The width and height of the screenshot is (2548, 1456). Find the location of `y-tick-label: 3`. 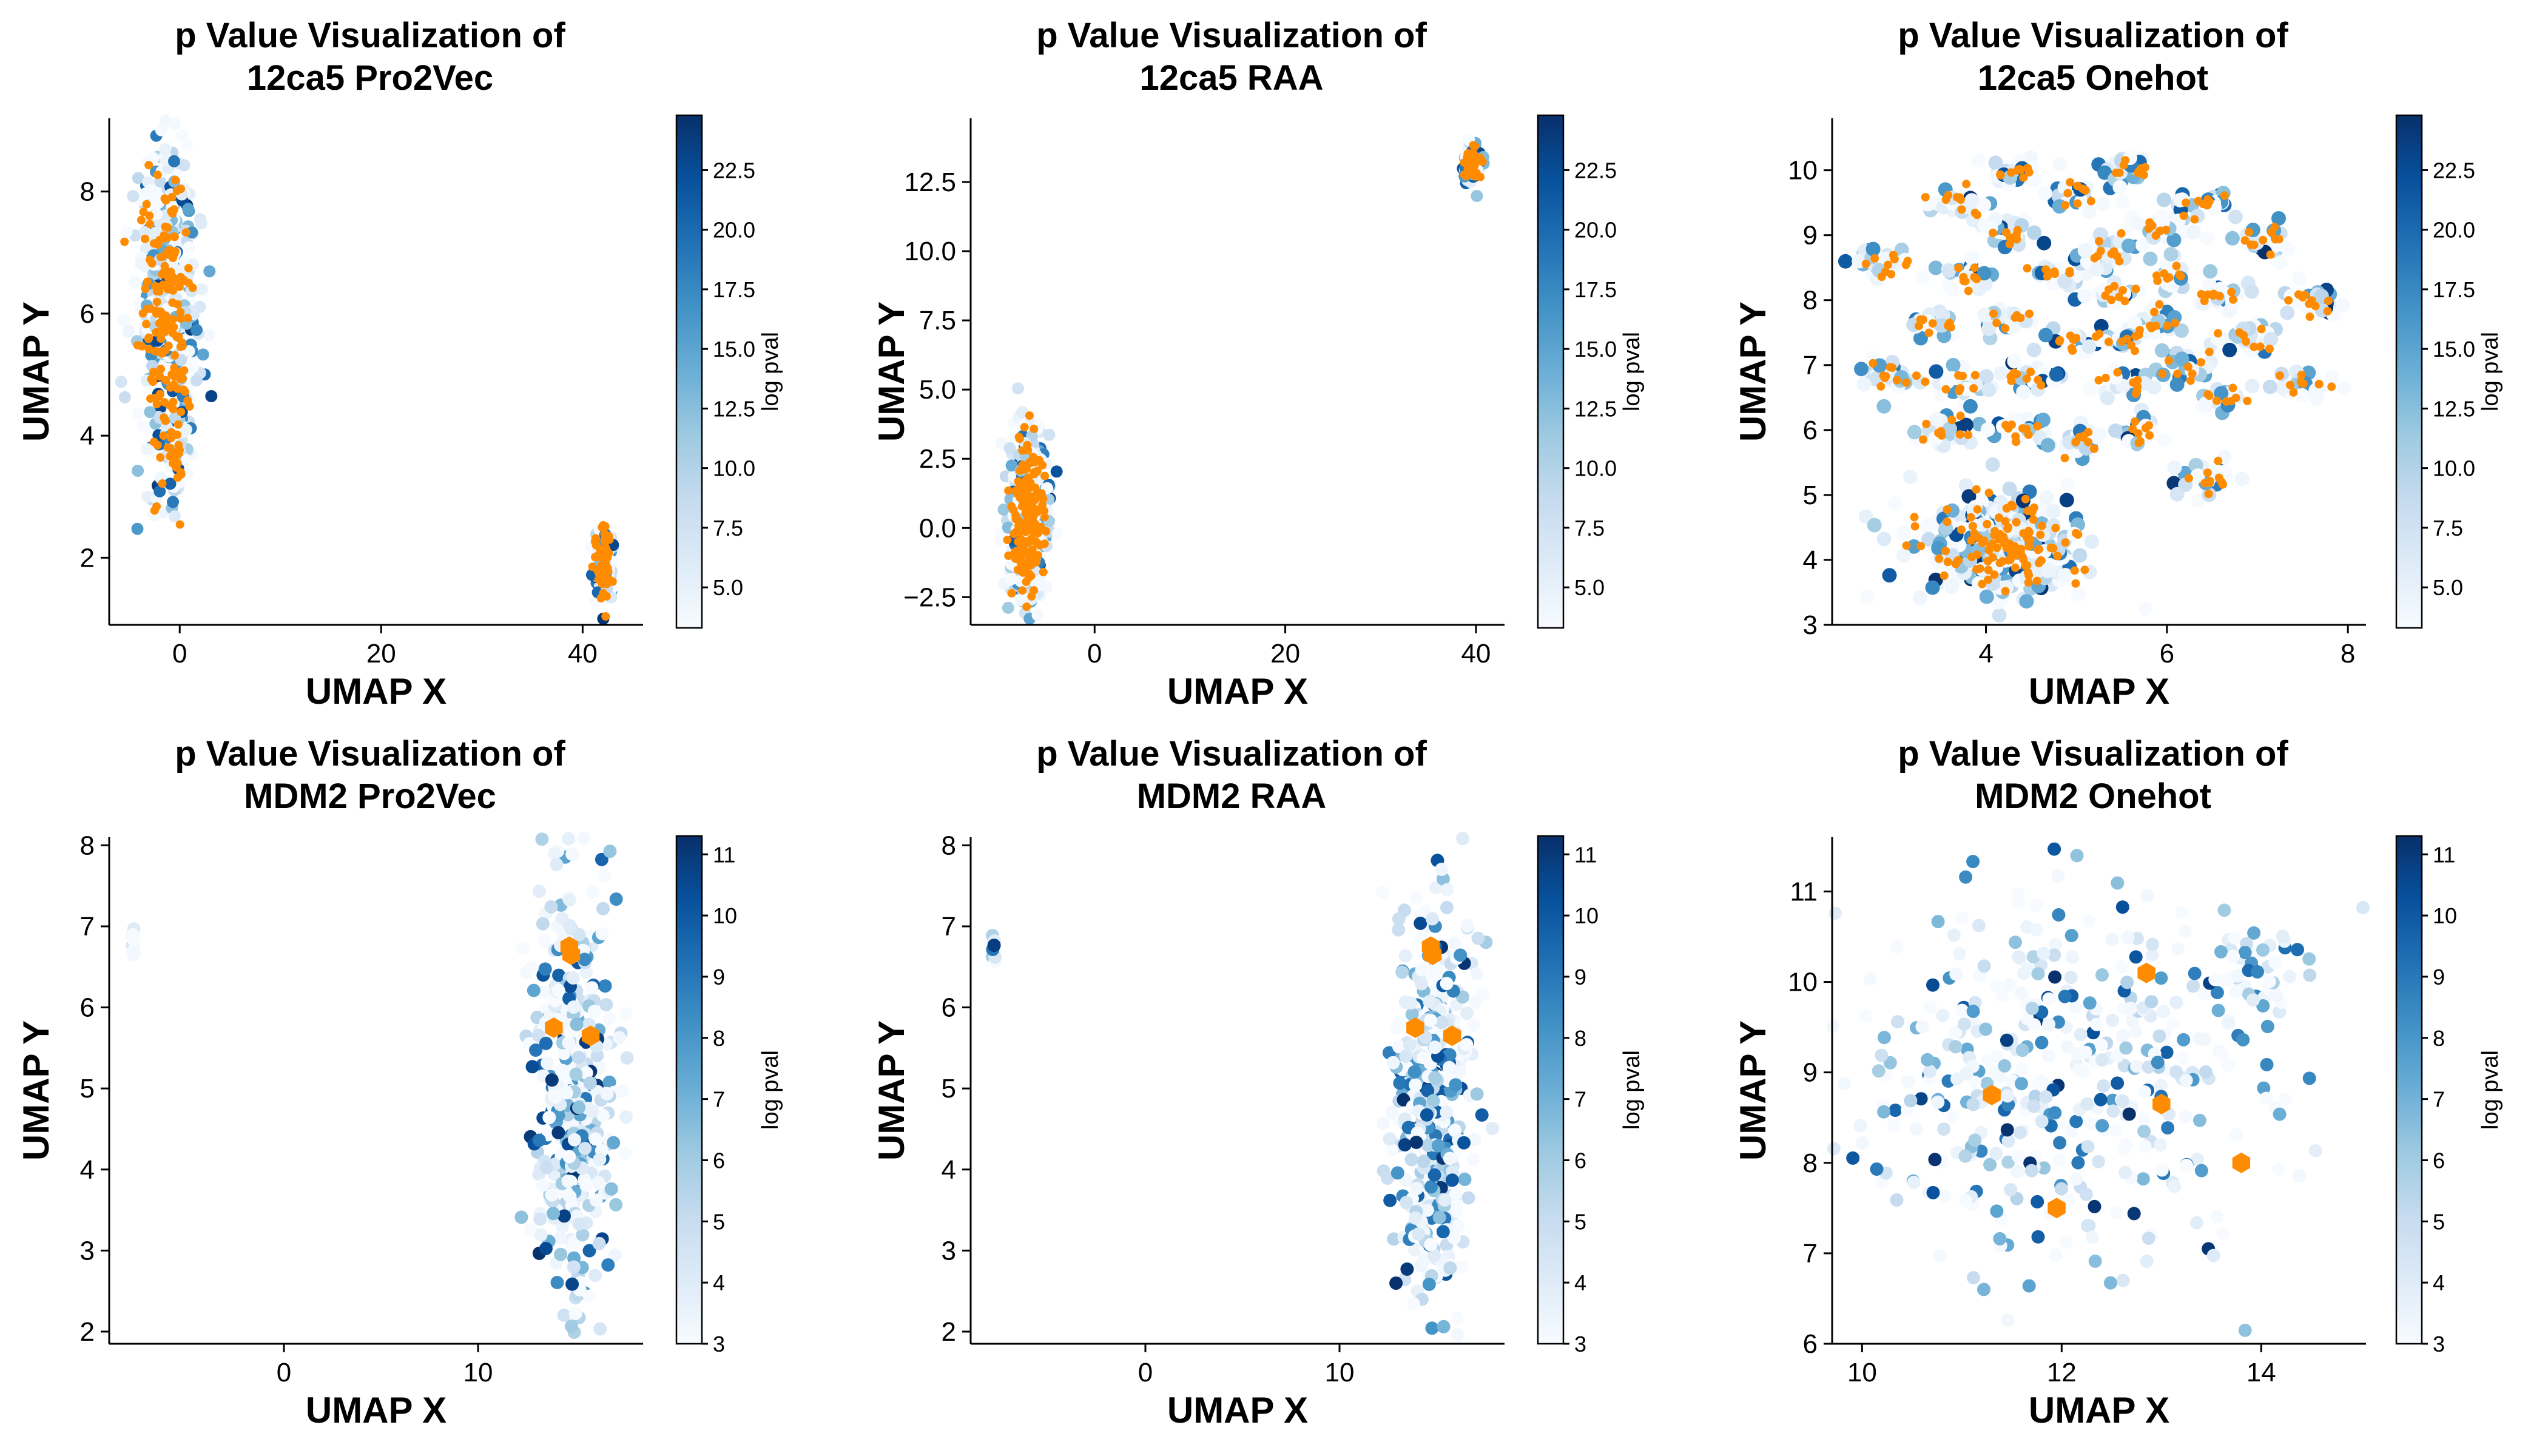

y-tick-label: 3 is located at coordinates (87, 1251).